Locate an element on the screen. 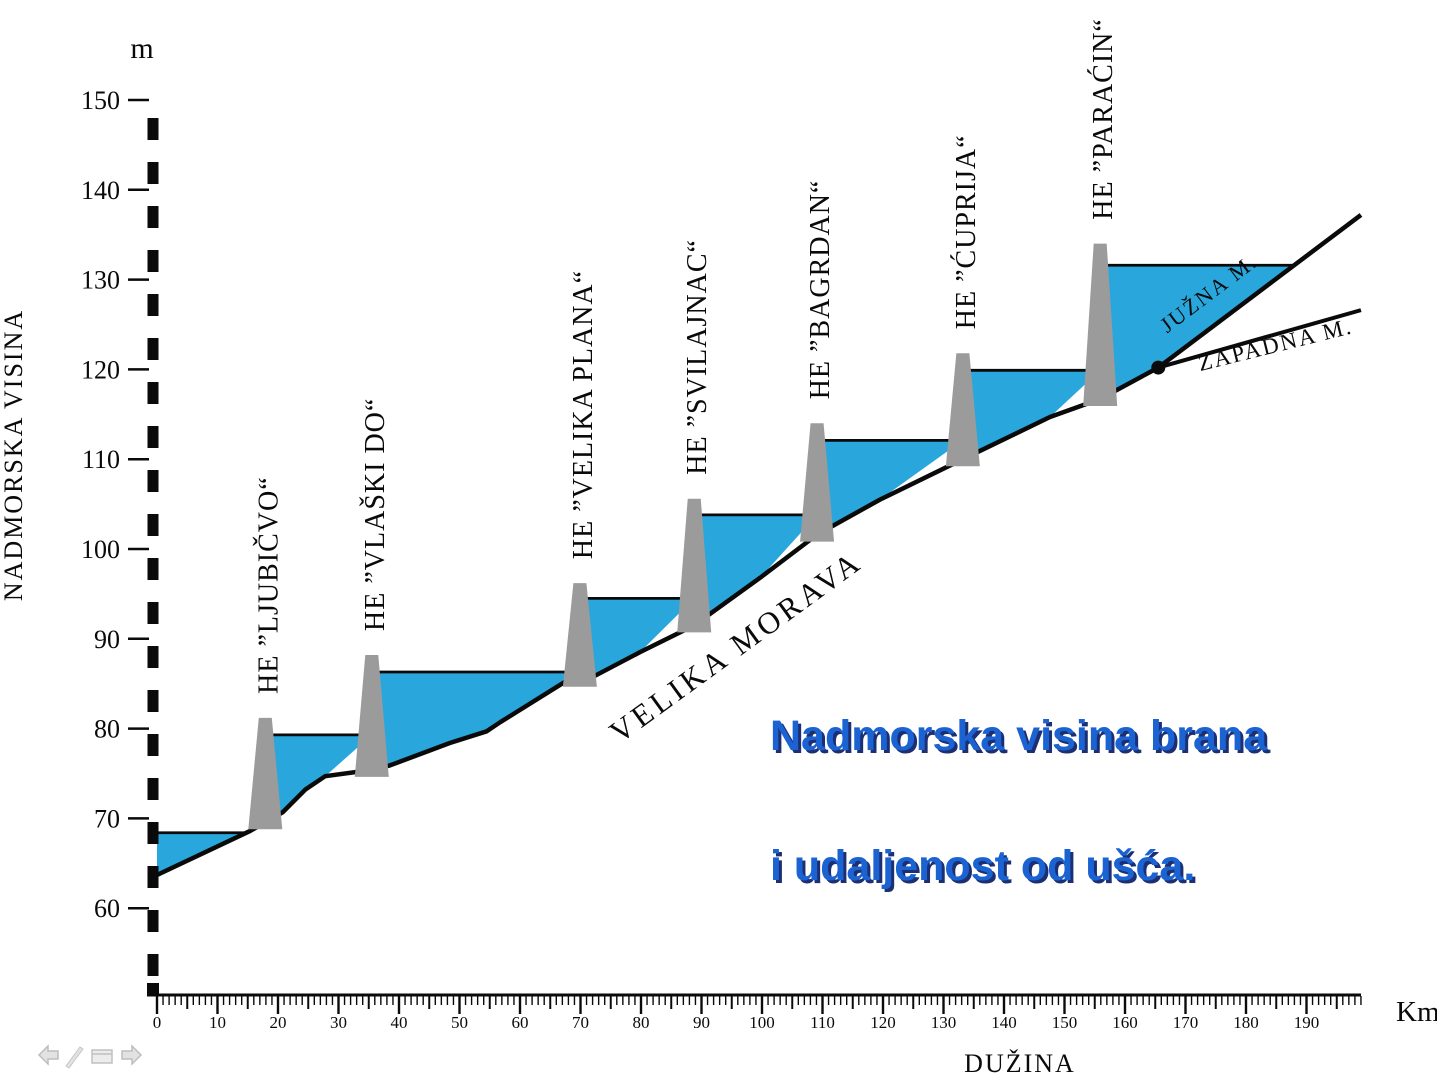 The width and height of the screenshot is (1437, 1080). nav-pen-button is located at coordinates (74, 1057).